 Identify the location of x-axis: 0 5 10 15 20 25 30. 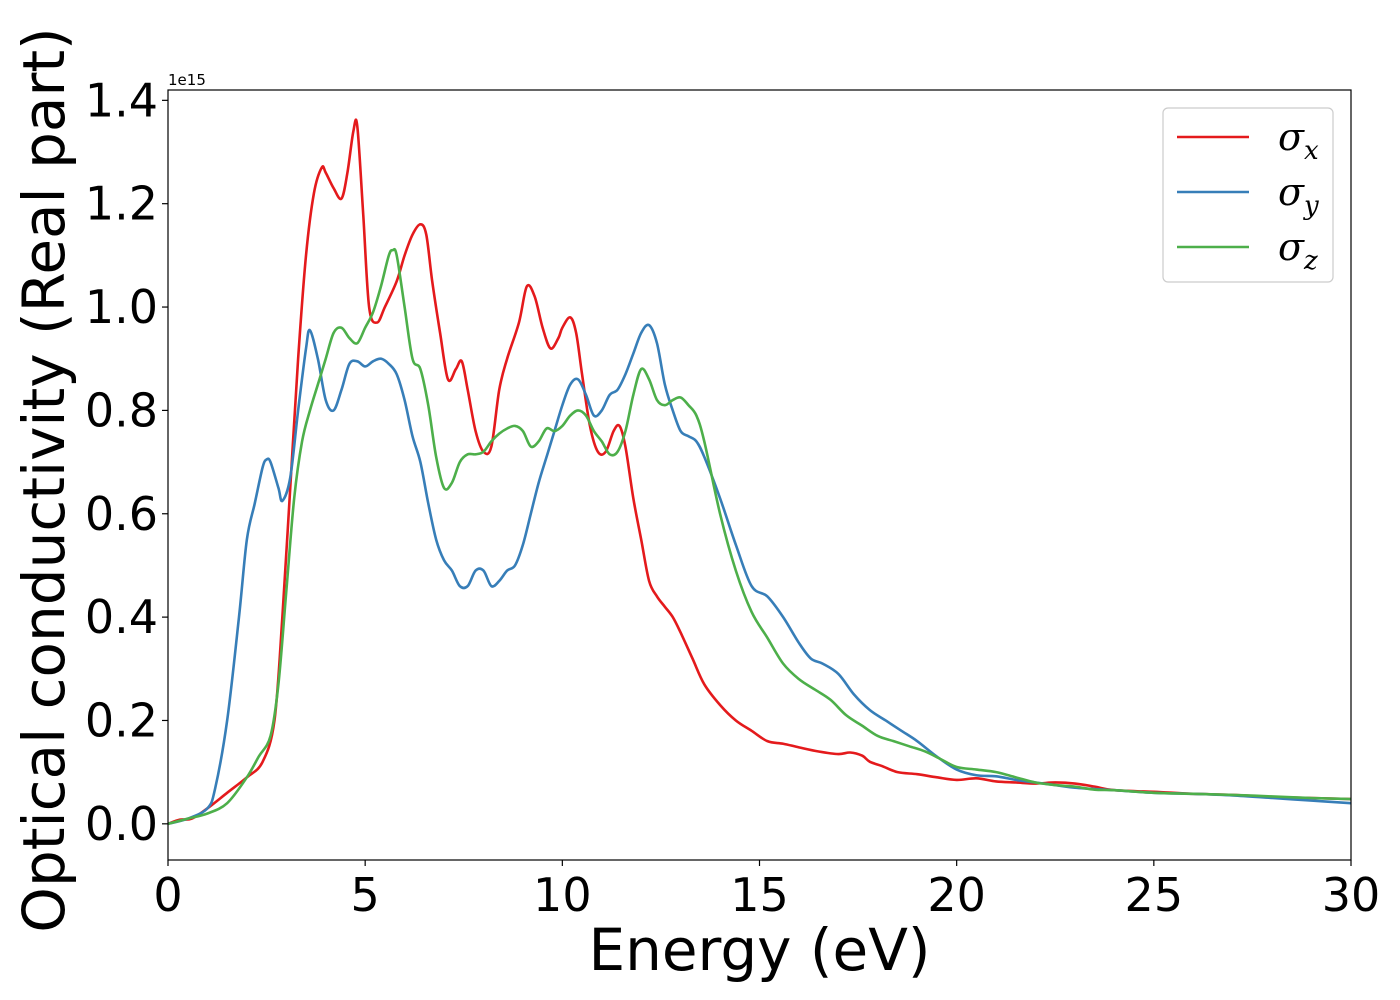
(766, 891).